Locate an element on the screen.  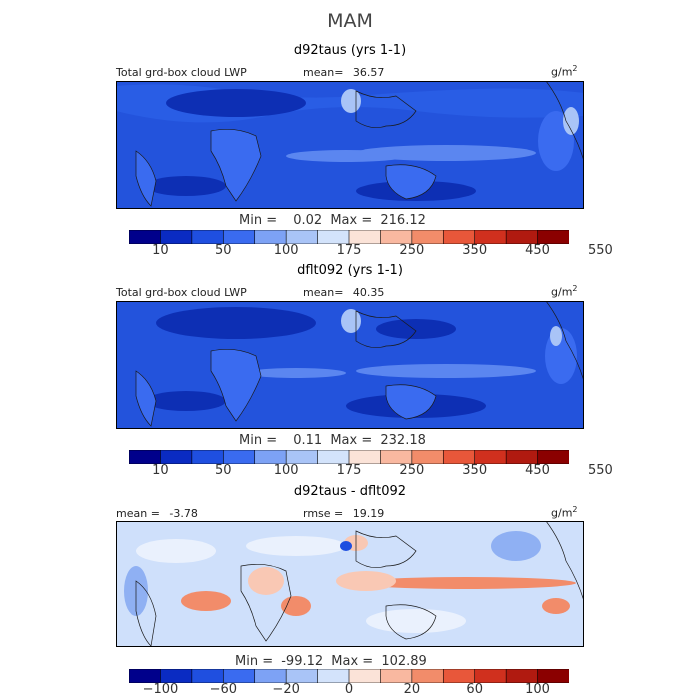
panel-2-map is located at coordinates (350, 364).